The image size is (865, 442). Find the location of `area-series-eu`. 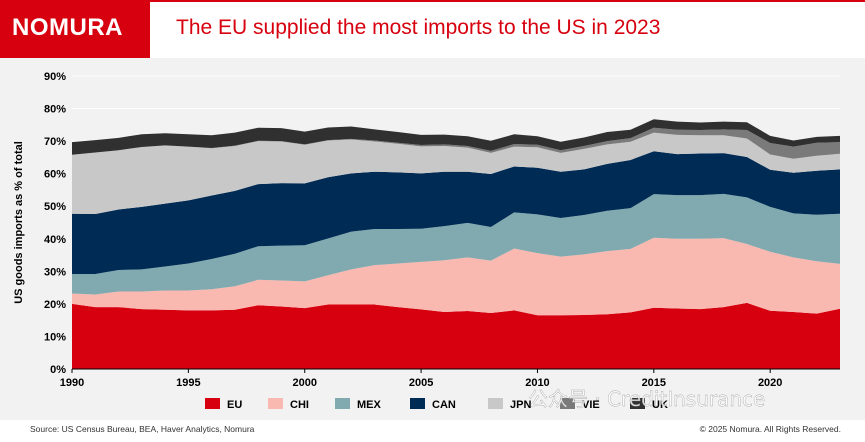

area-series-eu is located at coordinates (456, 335).